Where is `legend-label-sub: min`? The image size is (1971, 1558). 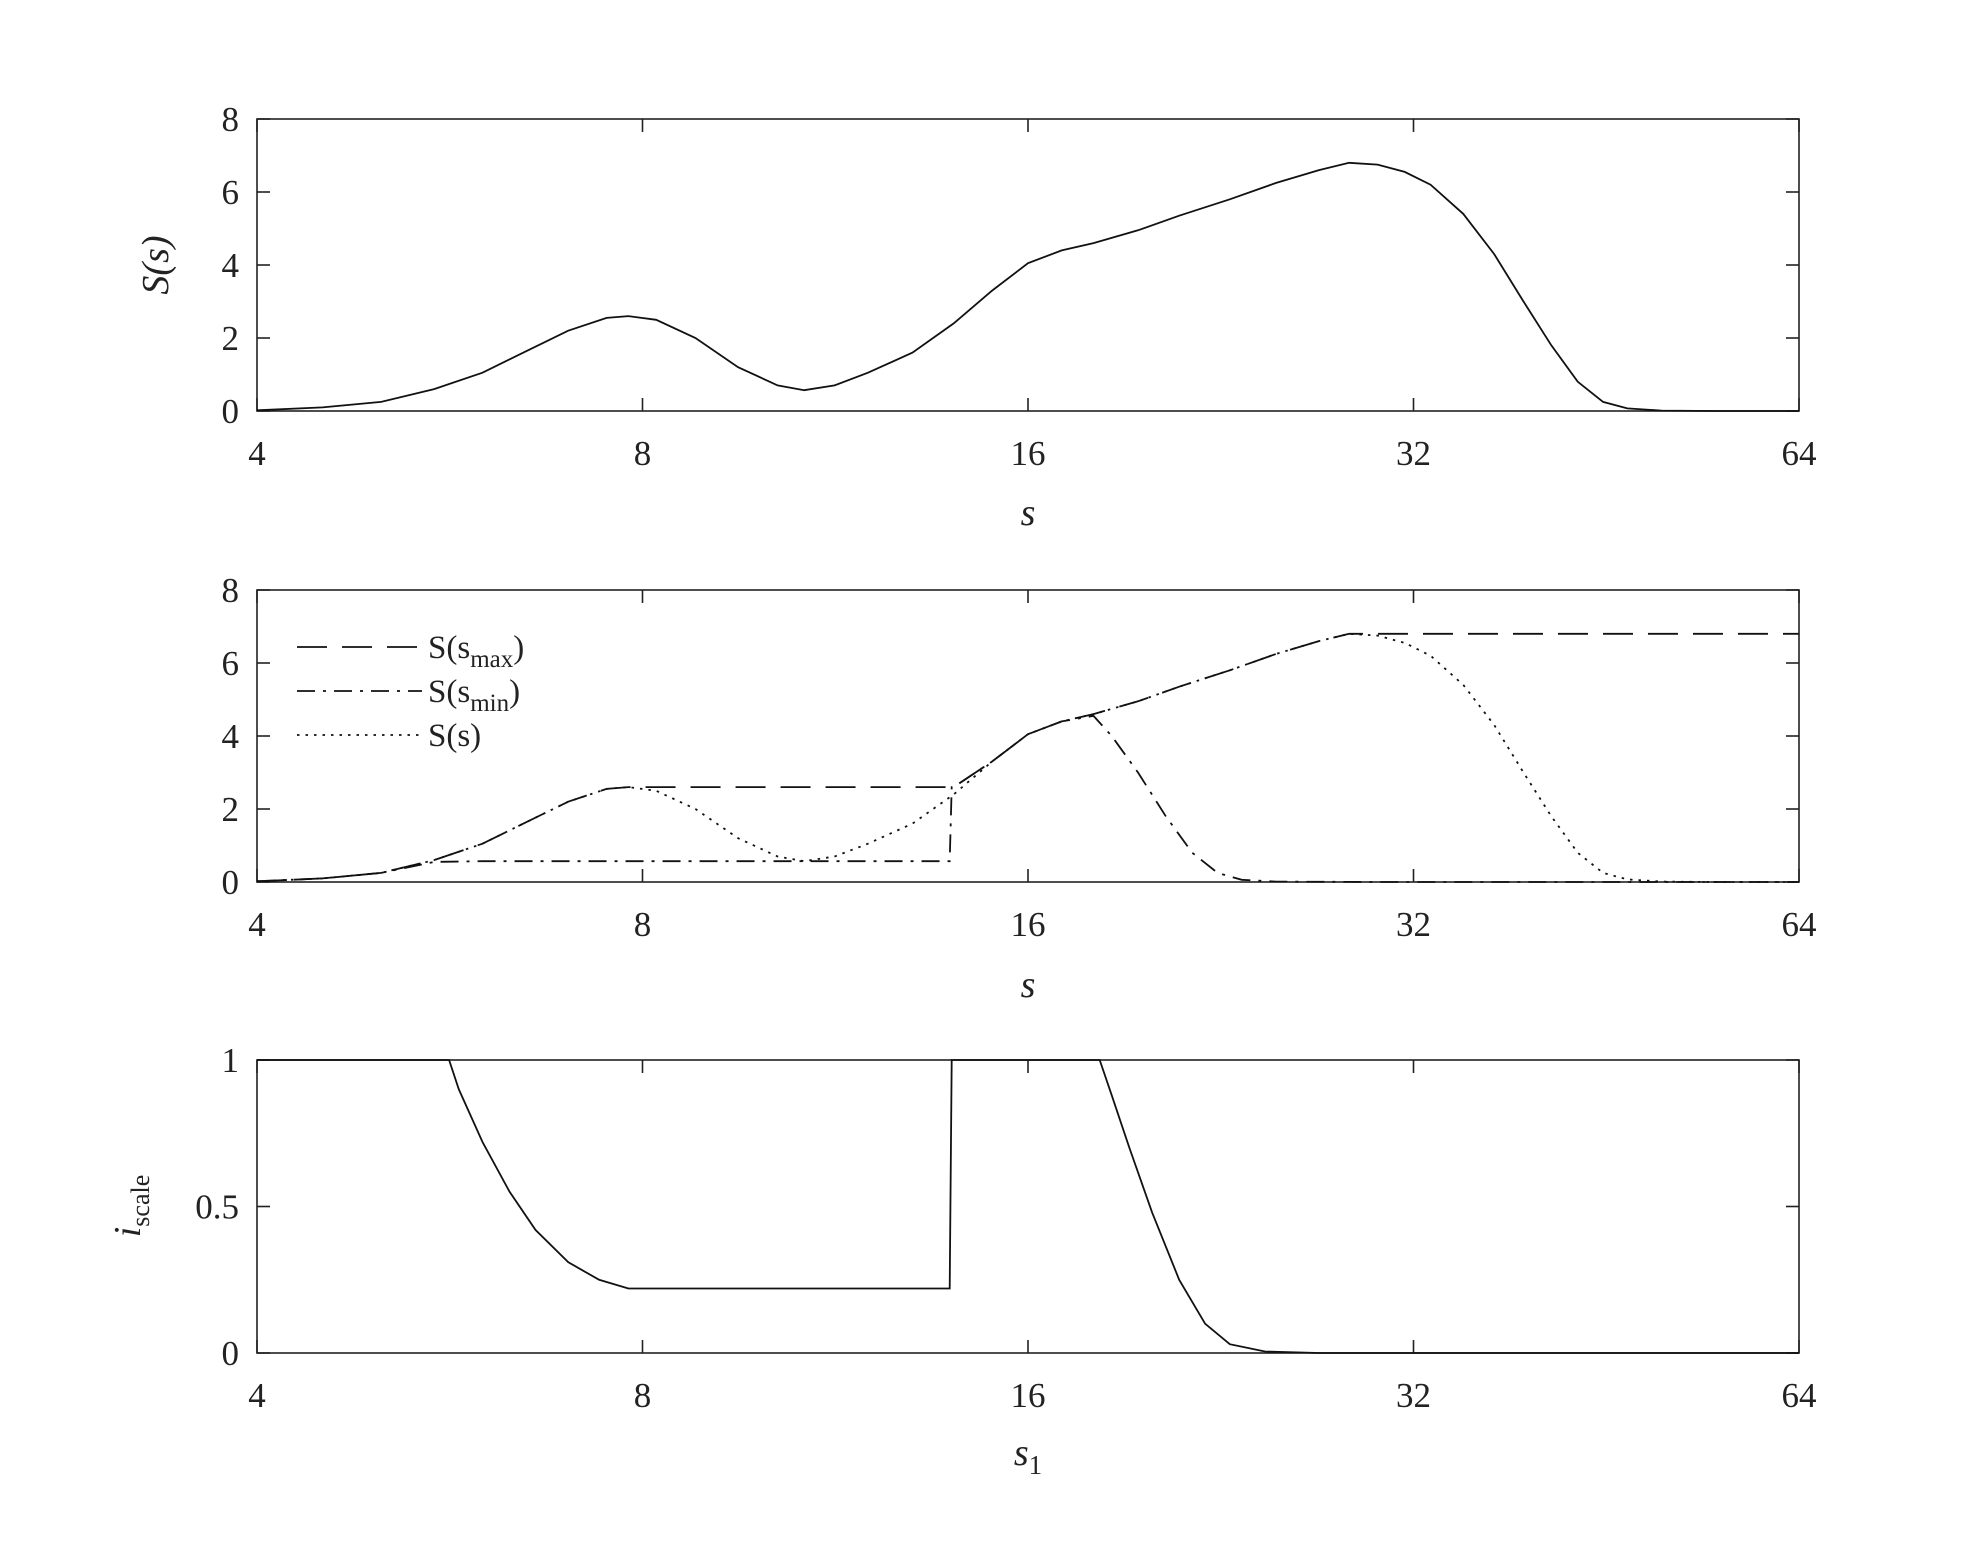
legend-label-sub: min is located at coordinates (489, 703).